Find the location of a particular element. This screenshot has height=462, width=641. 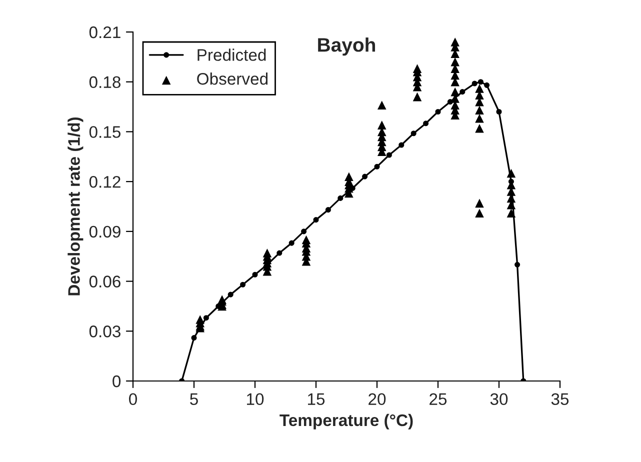

chart-title: Bayoh is located at coordinates (347, 46).